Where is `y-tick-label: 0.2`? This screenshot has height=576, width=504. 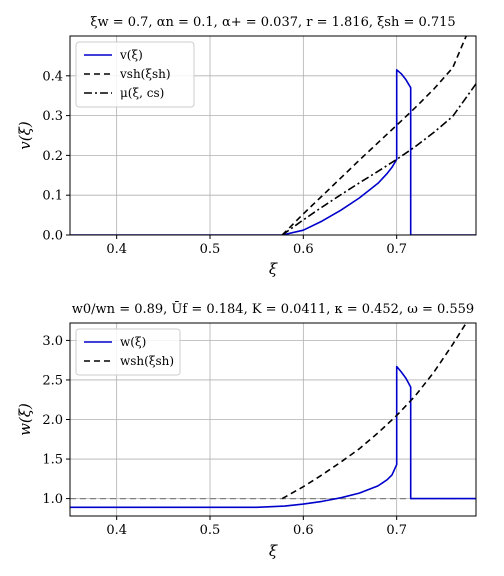 y-tick-label: 0.2 is located at coordinates (52, 156).